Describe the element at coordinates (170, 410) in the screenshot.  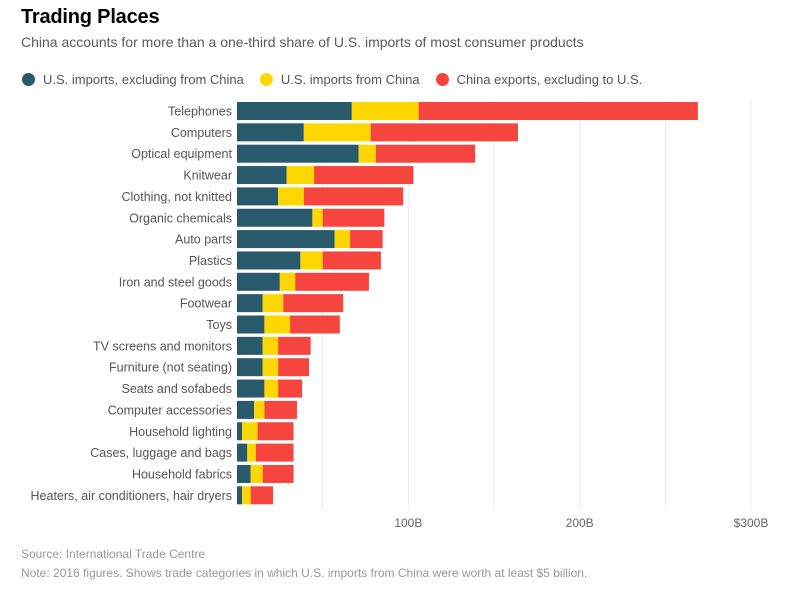
I see `category-label: Computer accessories` at that location.